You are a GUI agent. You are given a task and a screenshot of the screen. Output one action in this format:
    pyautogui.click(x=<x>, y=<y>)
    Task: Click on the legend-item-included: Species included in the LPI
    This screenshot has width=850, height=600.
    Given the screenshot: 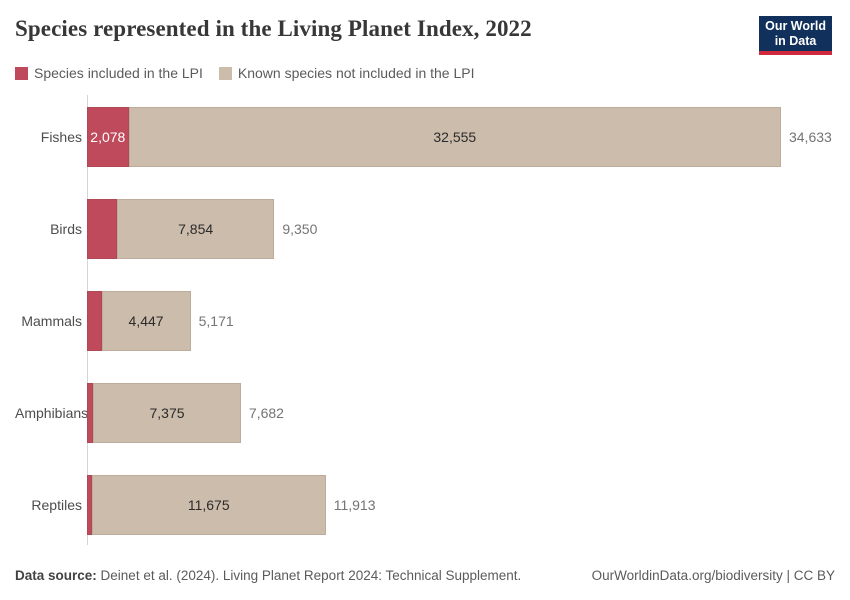 What is the action you would take?
    pyautogui.click(x=109, y=73)
    